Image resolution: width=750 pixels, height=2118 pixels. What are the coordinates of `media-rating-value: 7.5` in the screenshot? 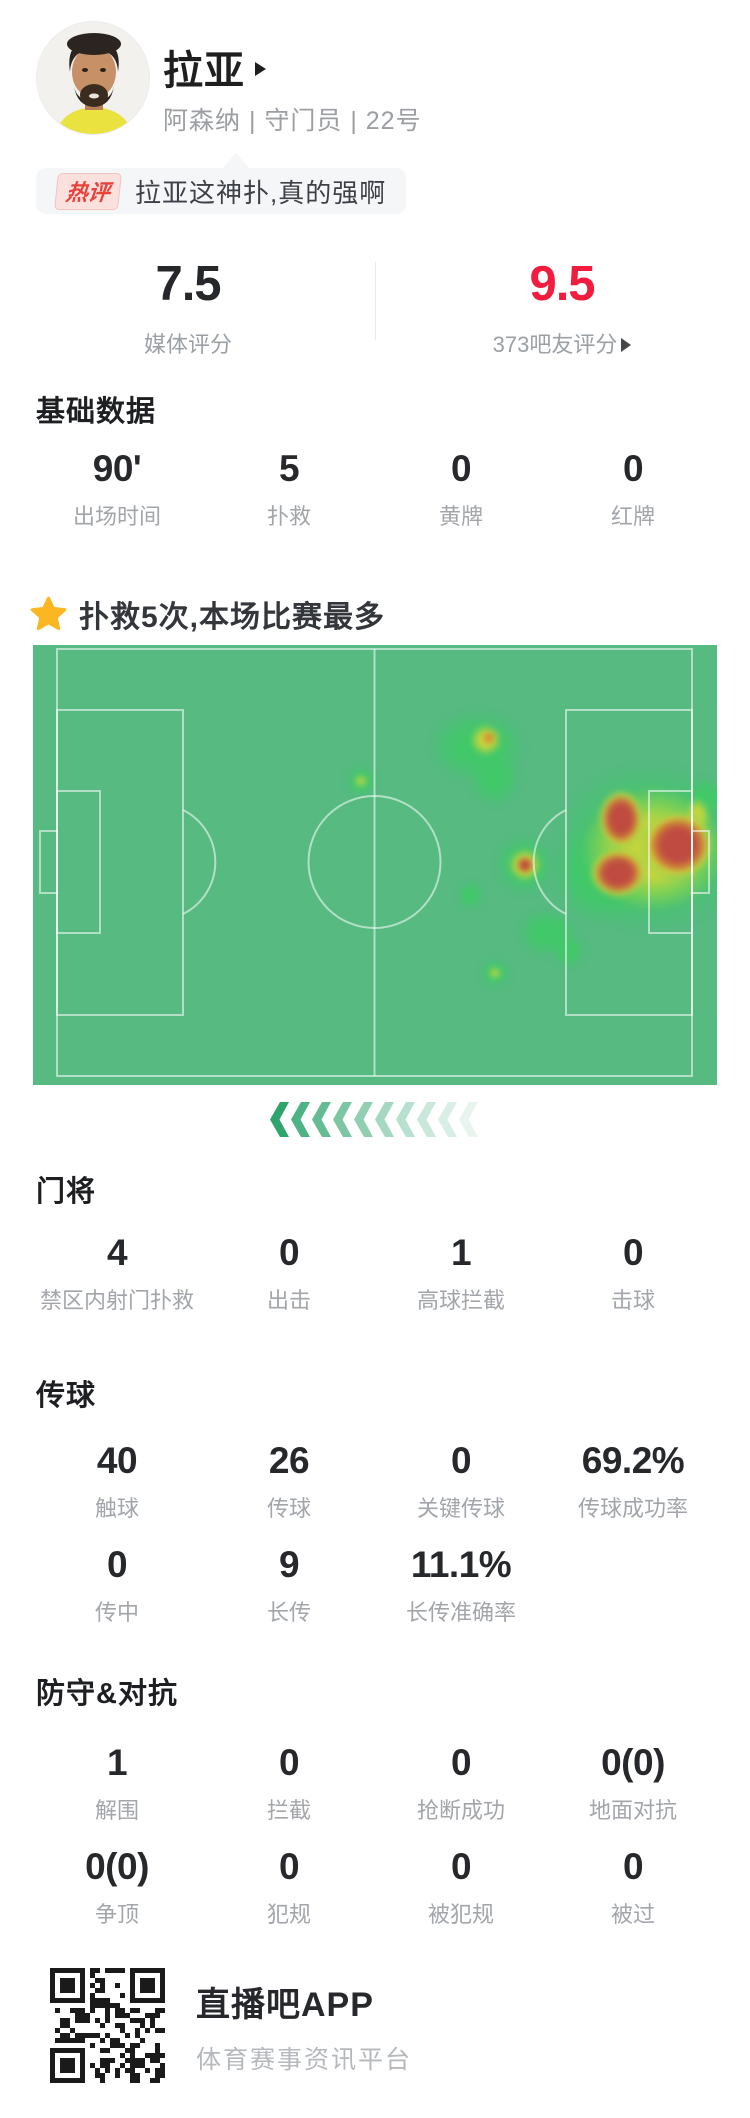 It's located at (188, 284).